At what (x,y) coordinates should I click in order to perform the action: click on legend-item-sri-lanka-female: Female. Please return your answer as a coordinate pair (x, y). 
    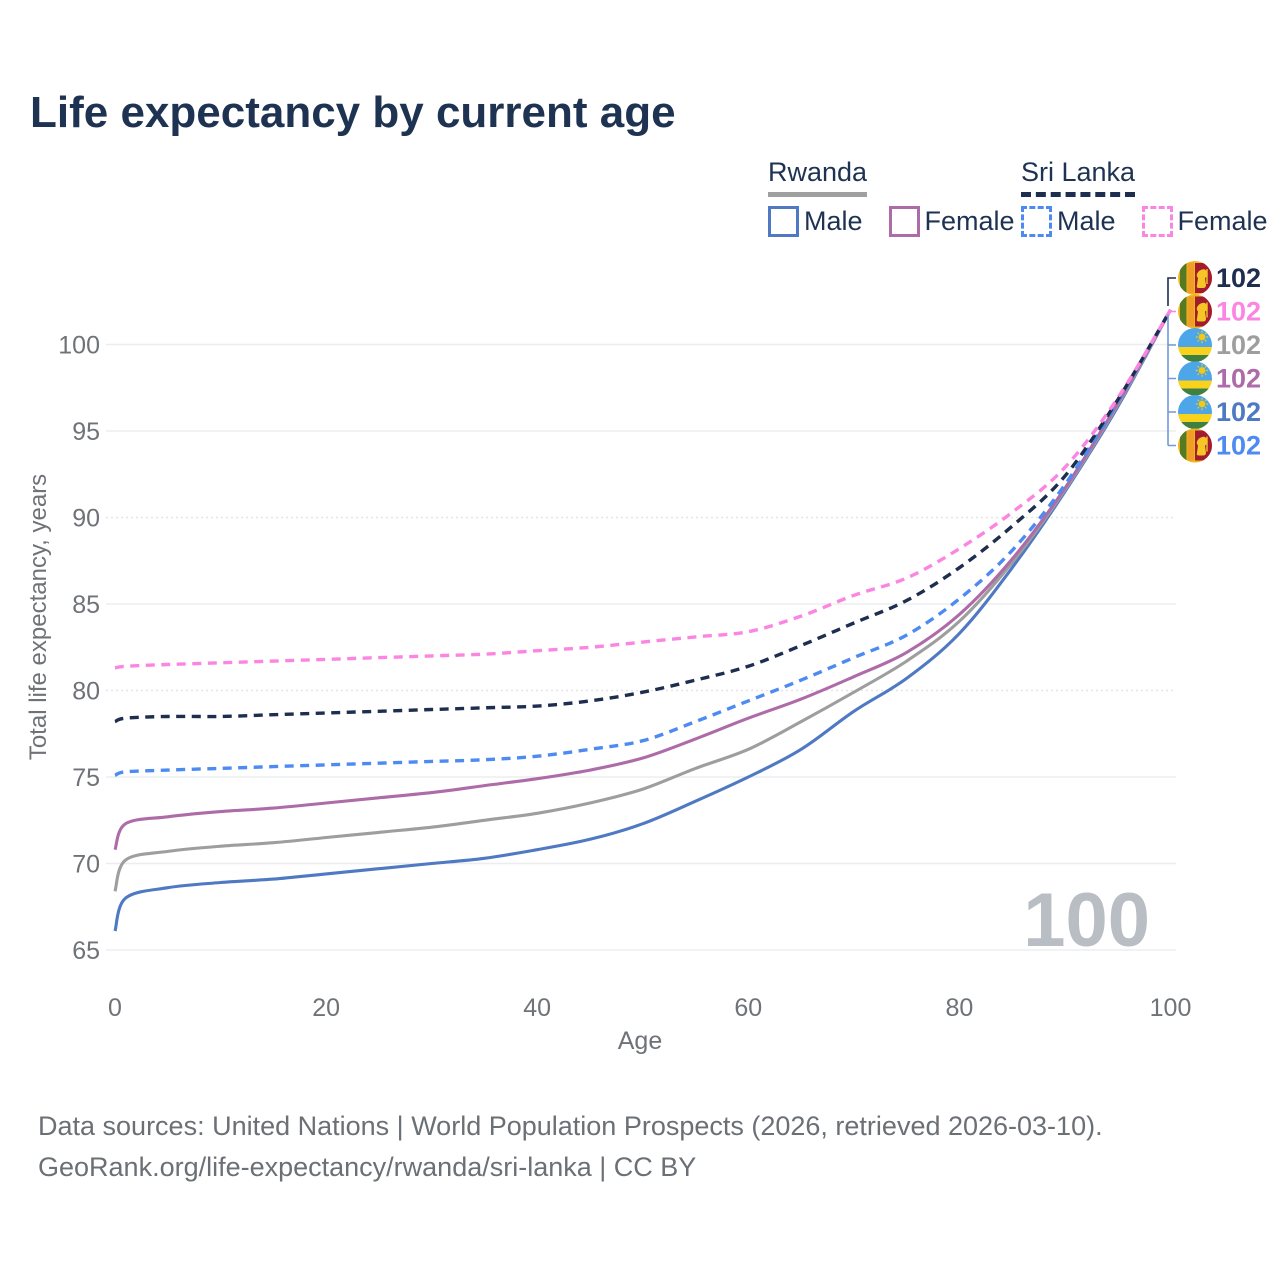
    Looking at the image, I should click on (1204, 221).